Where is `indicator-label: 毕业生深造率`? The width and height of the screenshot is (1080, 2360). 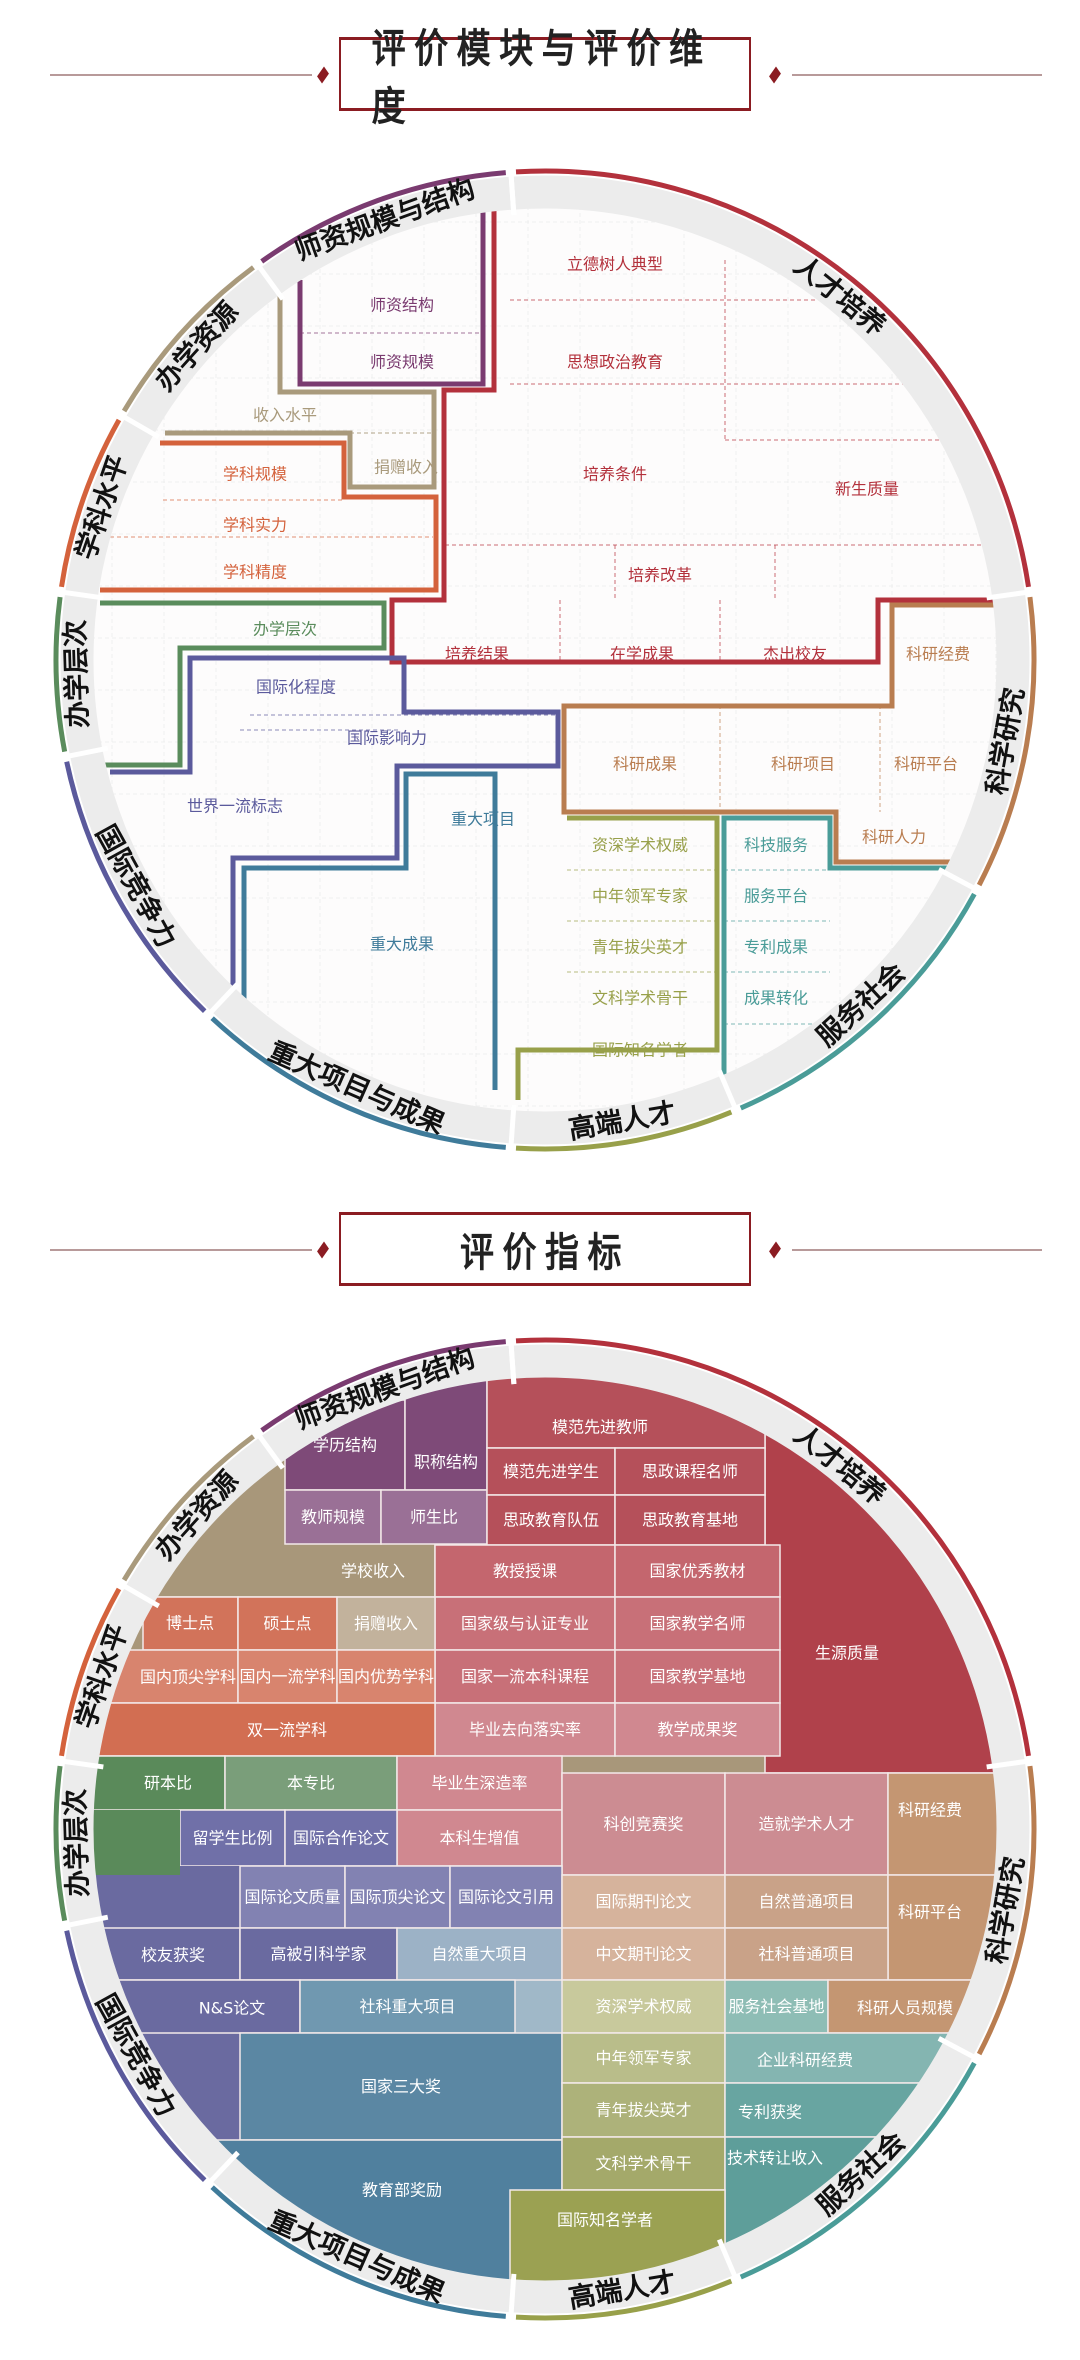
indicator-label: 毕业生深造率 is located at coordinates (479, 1783).